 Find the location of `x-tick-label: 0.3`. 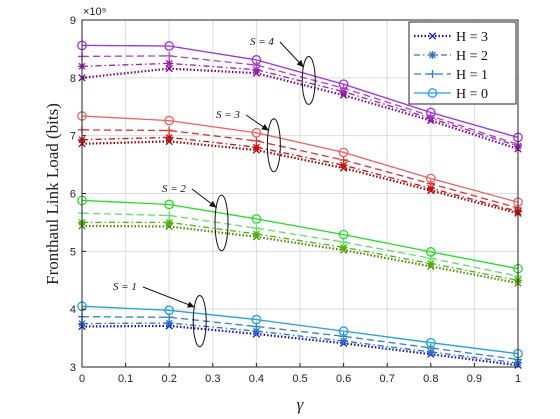

x-tick-label: 0.3 is located at coordinates (212, 379).